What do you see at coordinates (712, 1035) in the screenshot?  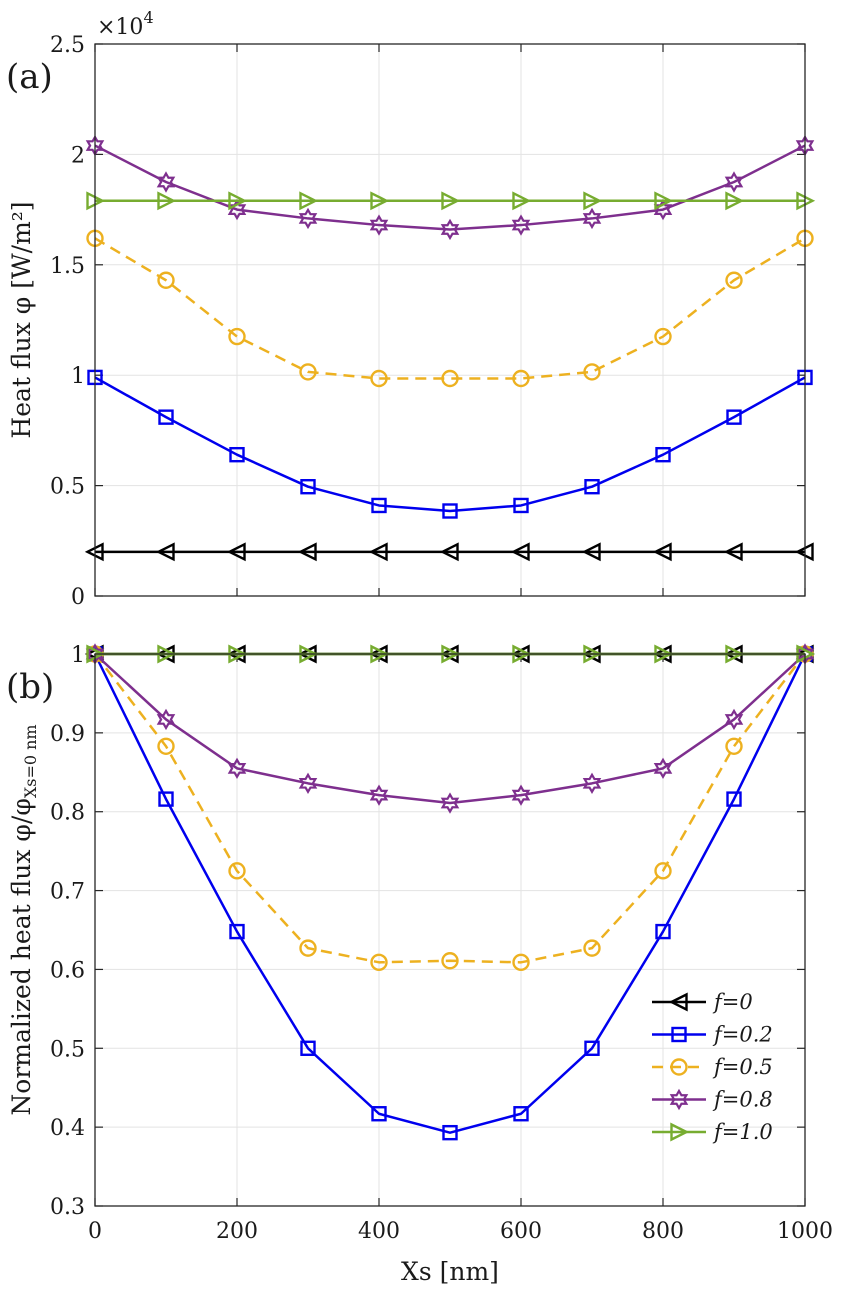 I see `legend-item-f-0-2: f=0.2` at bounding box center [712, 1035].